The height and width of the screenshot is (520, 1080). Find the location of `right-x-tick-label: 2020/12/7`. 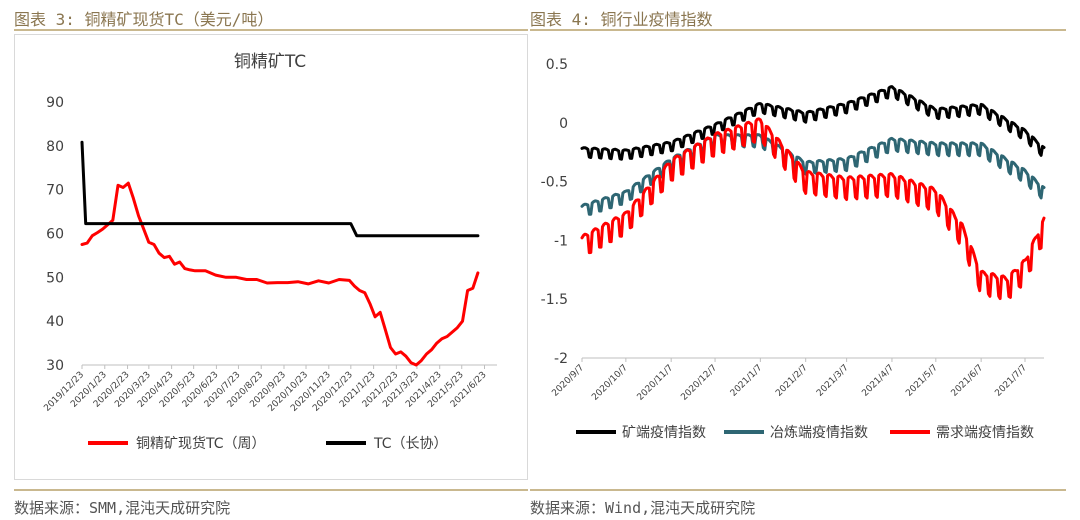

right-x-tick-label: 2020/12/7 is located at coordinates (699, 383).